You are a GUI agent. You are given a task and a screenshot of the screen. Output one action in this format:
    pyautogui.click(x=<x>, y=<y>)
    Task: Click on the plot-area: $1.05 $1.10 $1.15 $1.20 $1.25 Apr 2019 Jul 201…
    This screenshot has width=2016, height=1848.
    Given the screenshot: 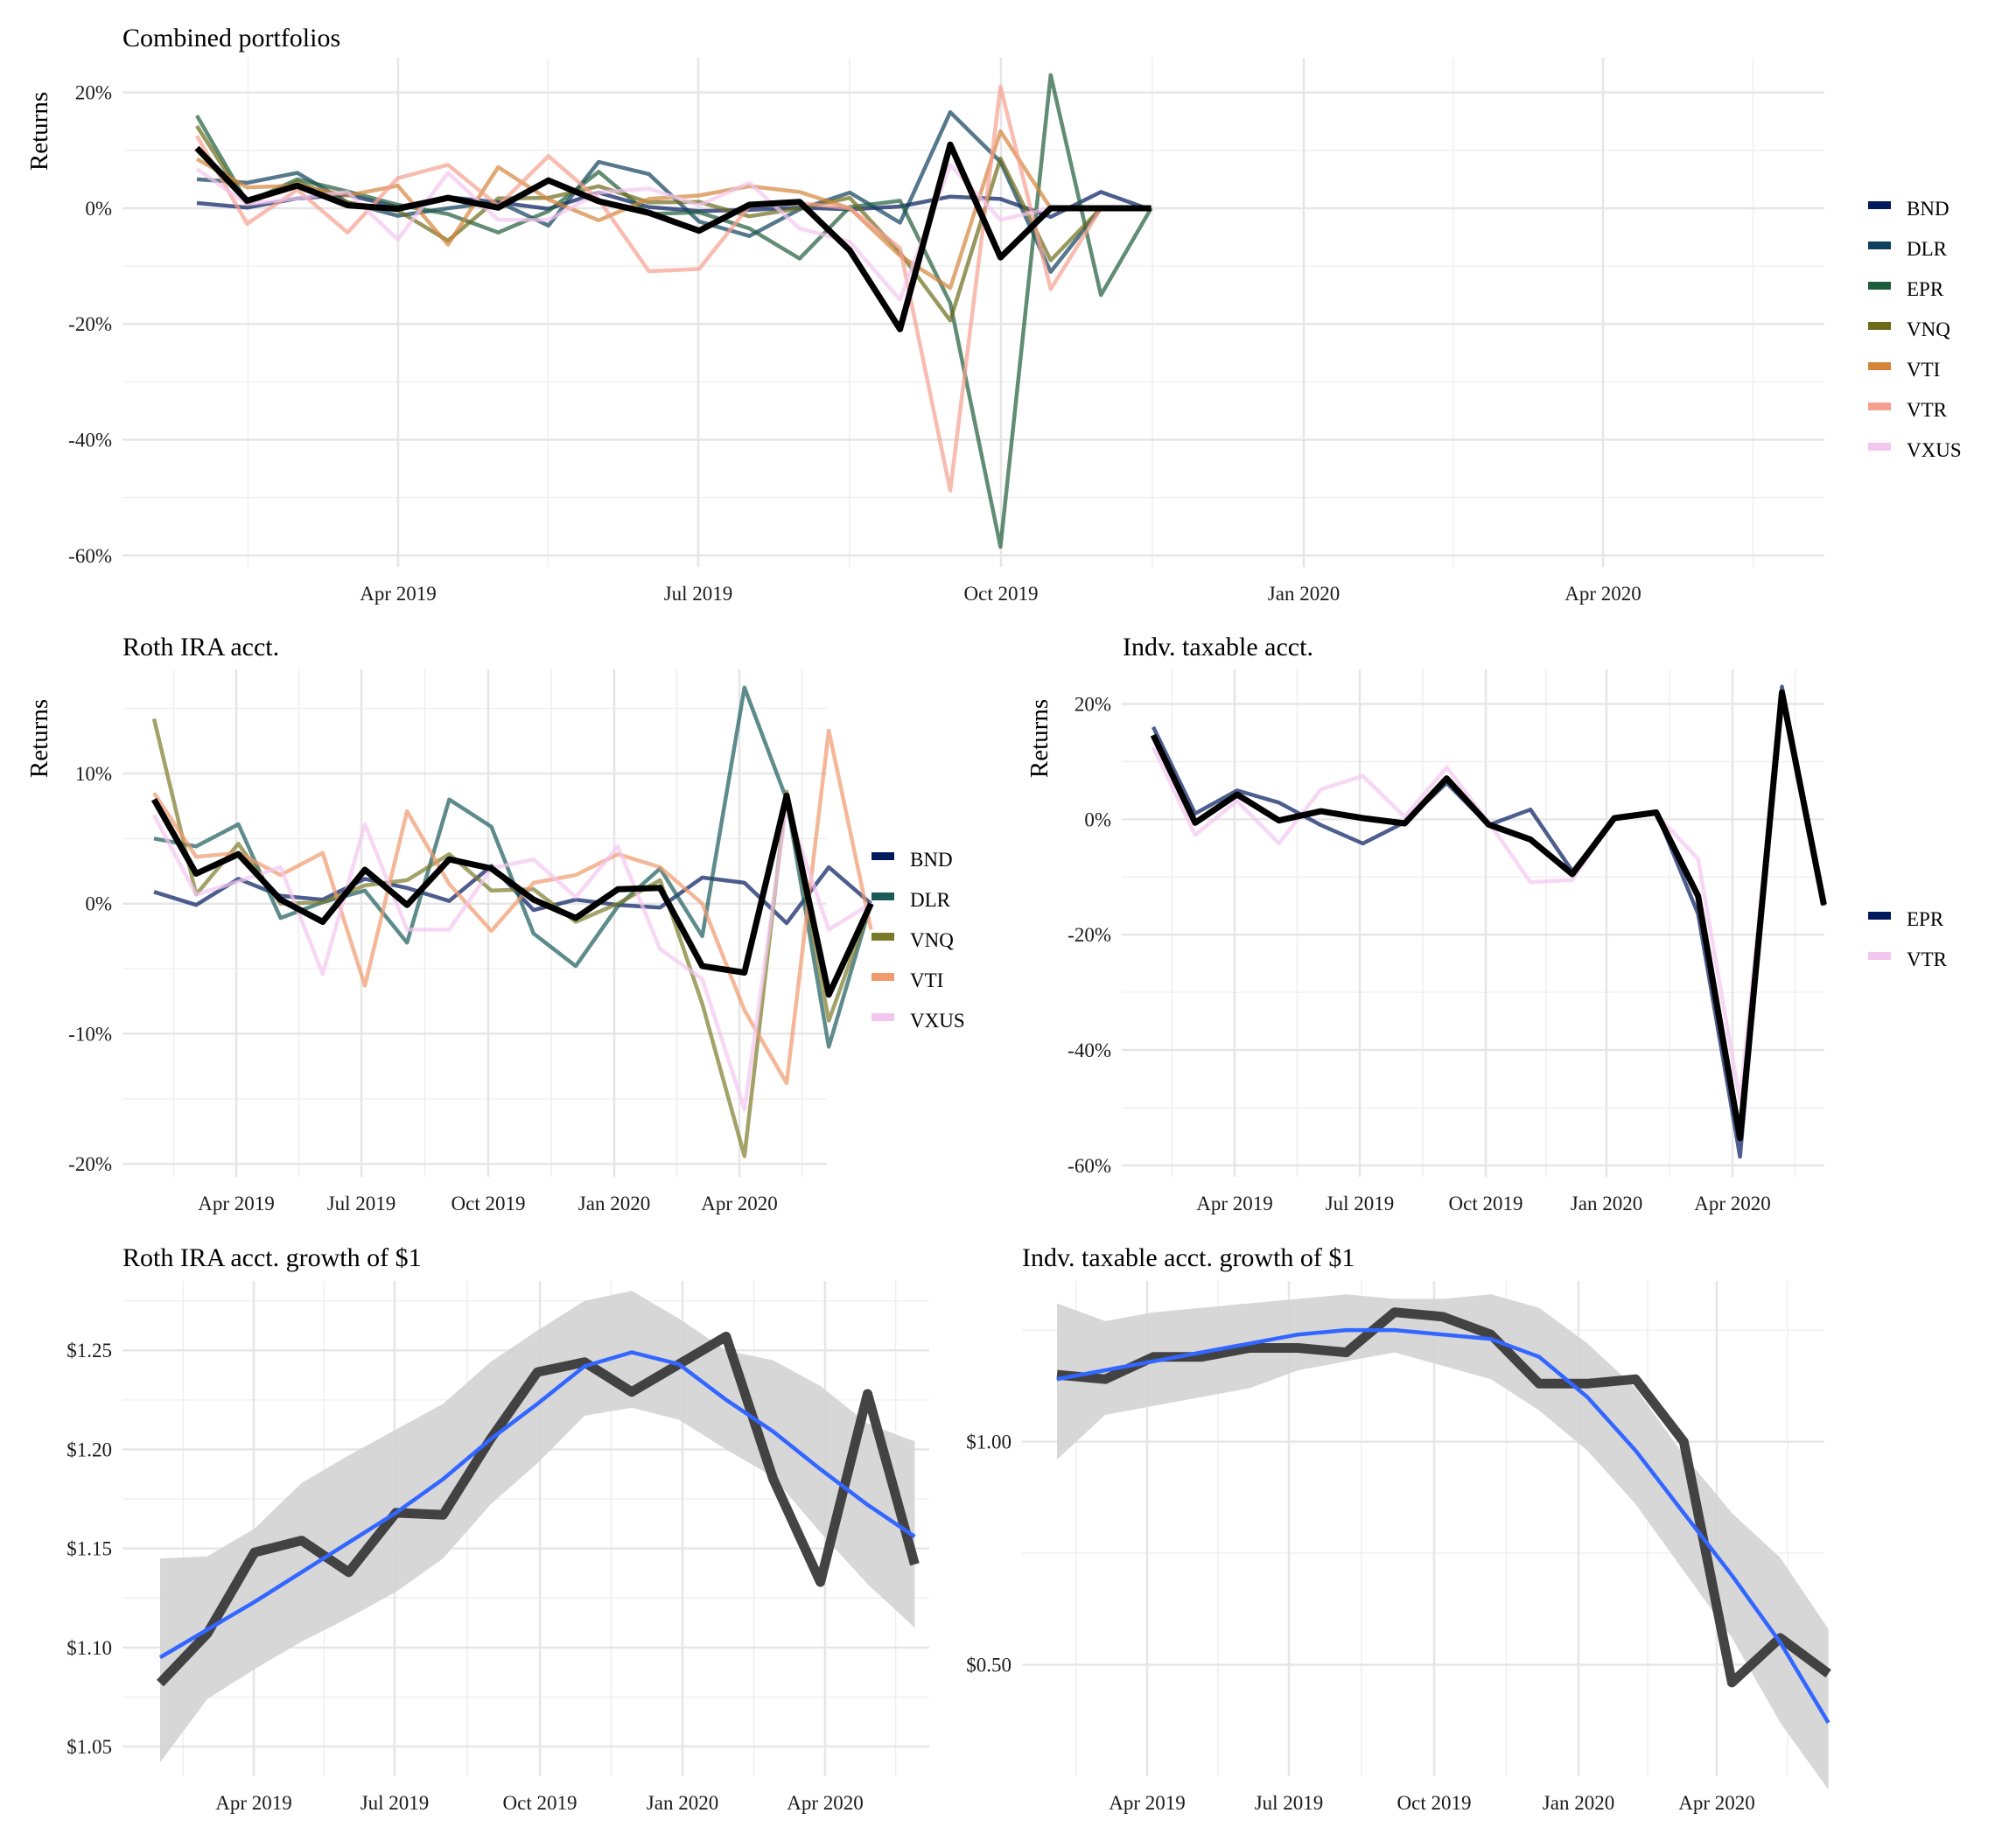 What is the action you would take?
    pyautogui.click(x=497, y=1547)
    